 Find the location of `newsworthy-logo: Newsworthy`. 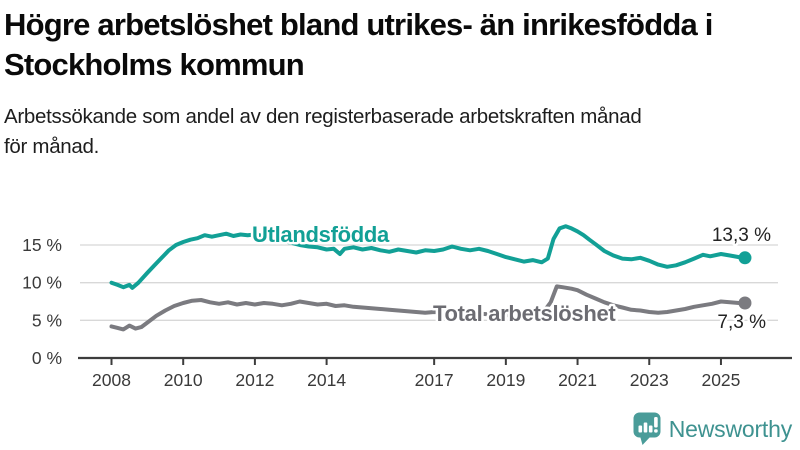

newsworthy-logo: Newsworthy is located at coordinates (712, 429).